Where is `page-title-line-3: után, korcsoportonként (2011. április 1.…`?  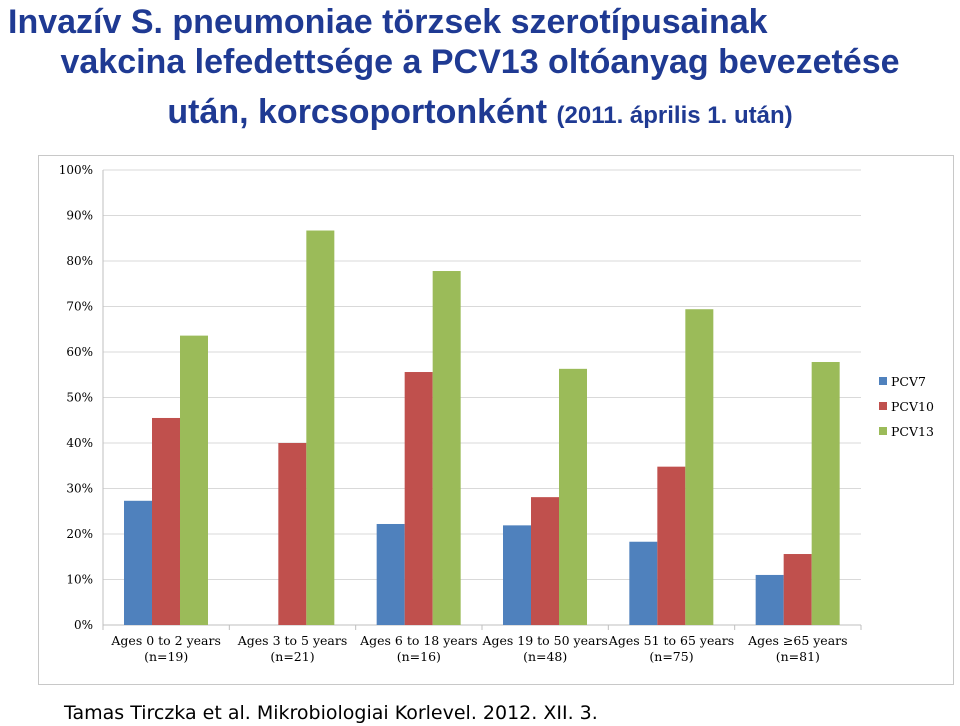
page-title-line-3: után, korcsoportonként (2011. április 1.… is located at coordinates (480, 114).